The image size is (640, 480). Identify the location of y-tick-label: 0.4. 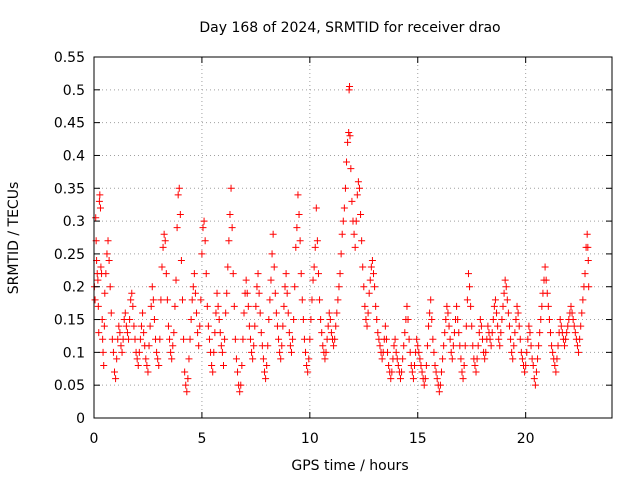
(74, 156).